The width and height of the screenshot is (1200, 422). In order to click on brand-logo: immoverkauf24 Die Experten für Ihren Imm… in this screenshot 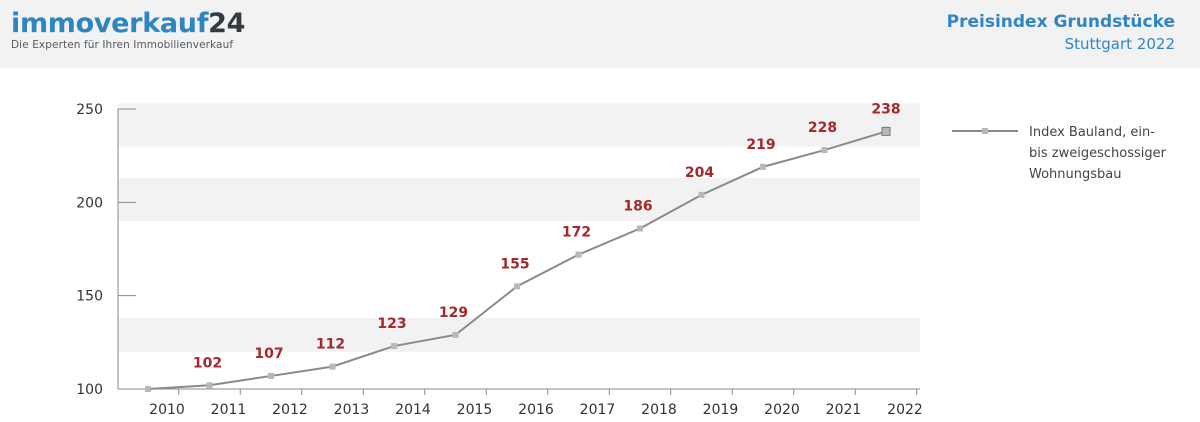, I will do `click(128, 30)`.